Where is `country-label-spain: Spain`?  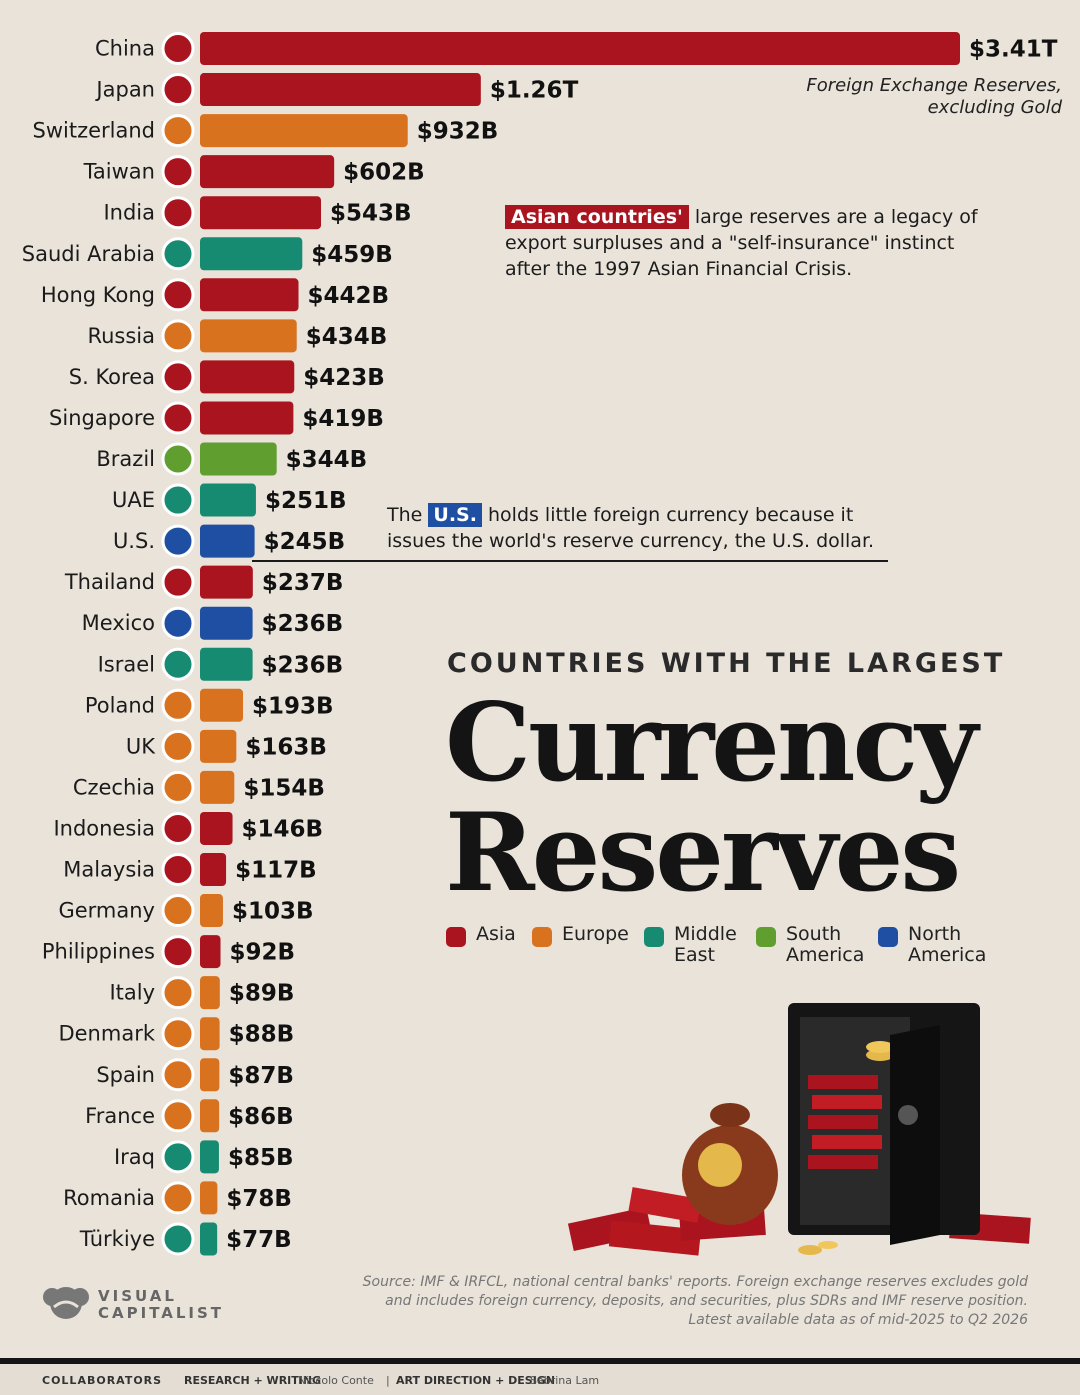 country-label-spain: Spain is located at coordinates (125, 1075).